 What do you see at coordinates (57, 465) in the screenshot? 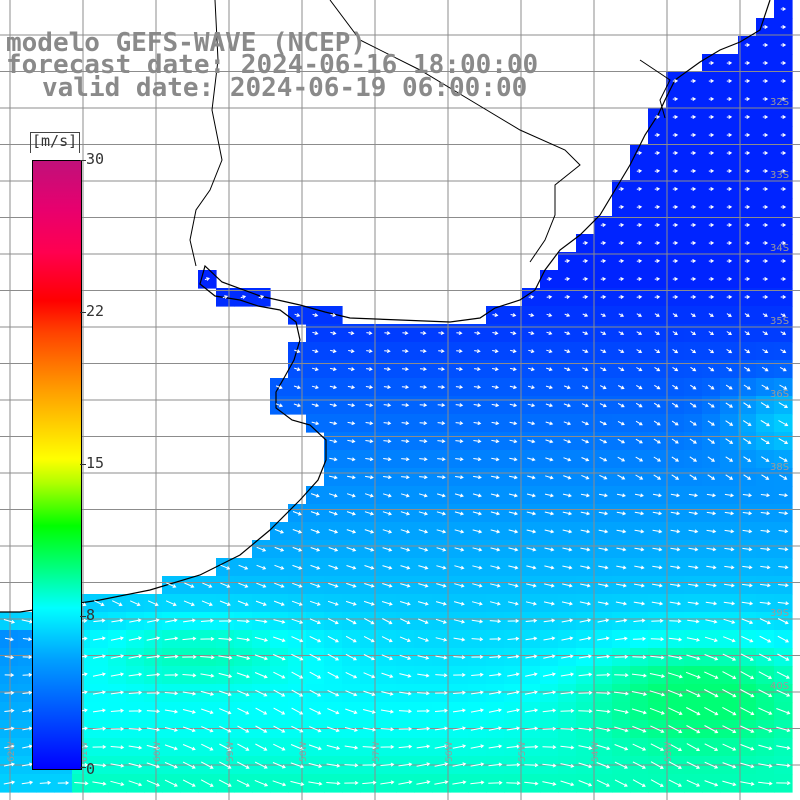
I see `colorbar` at bounding box center [57, 465].